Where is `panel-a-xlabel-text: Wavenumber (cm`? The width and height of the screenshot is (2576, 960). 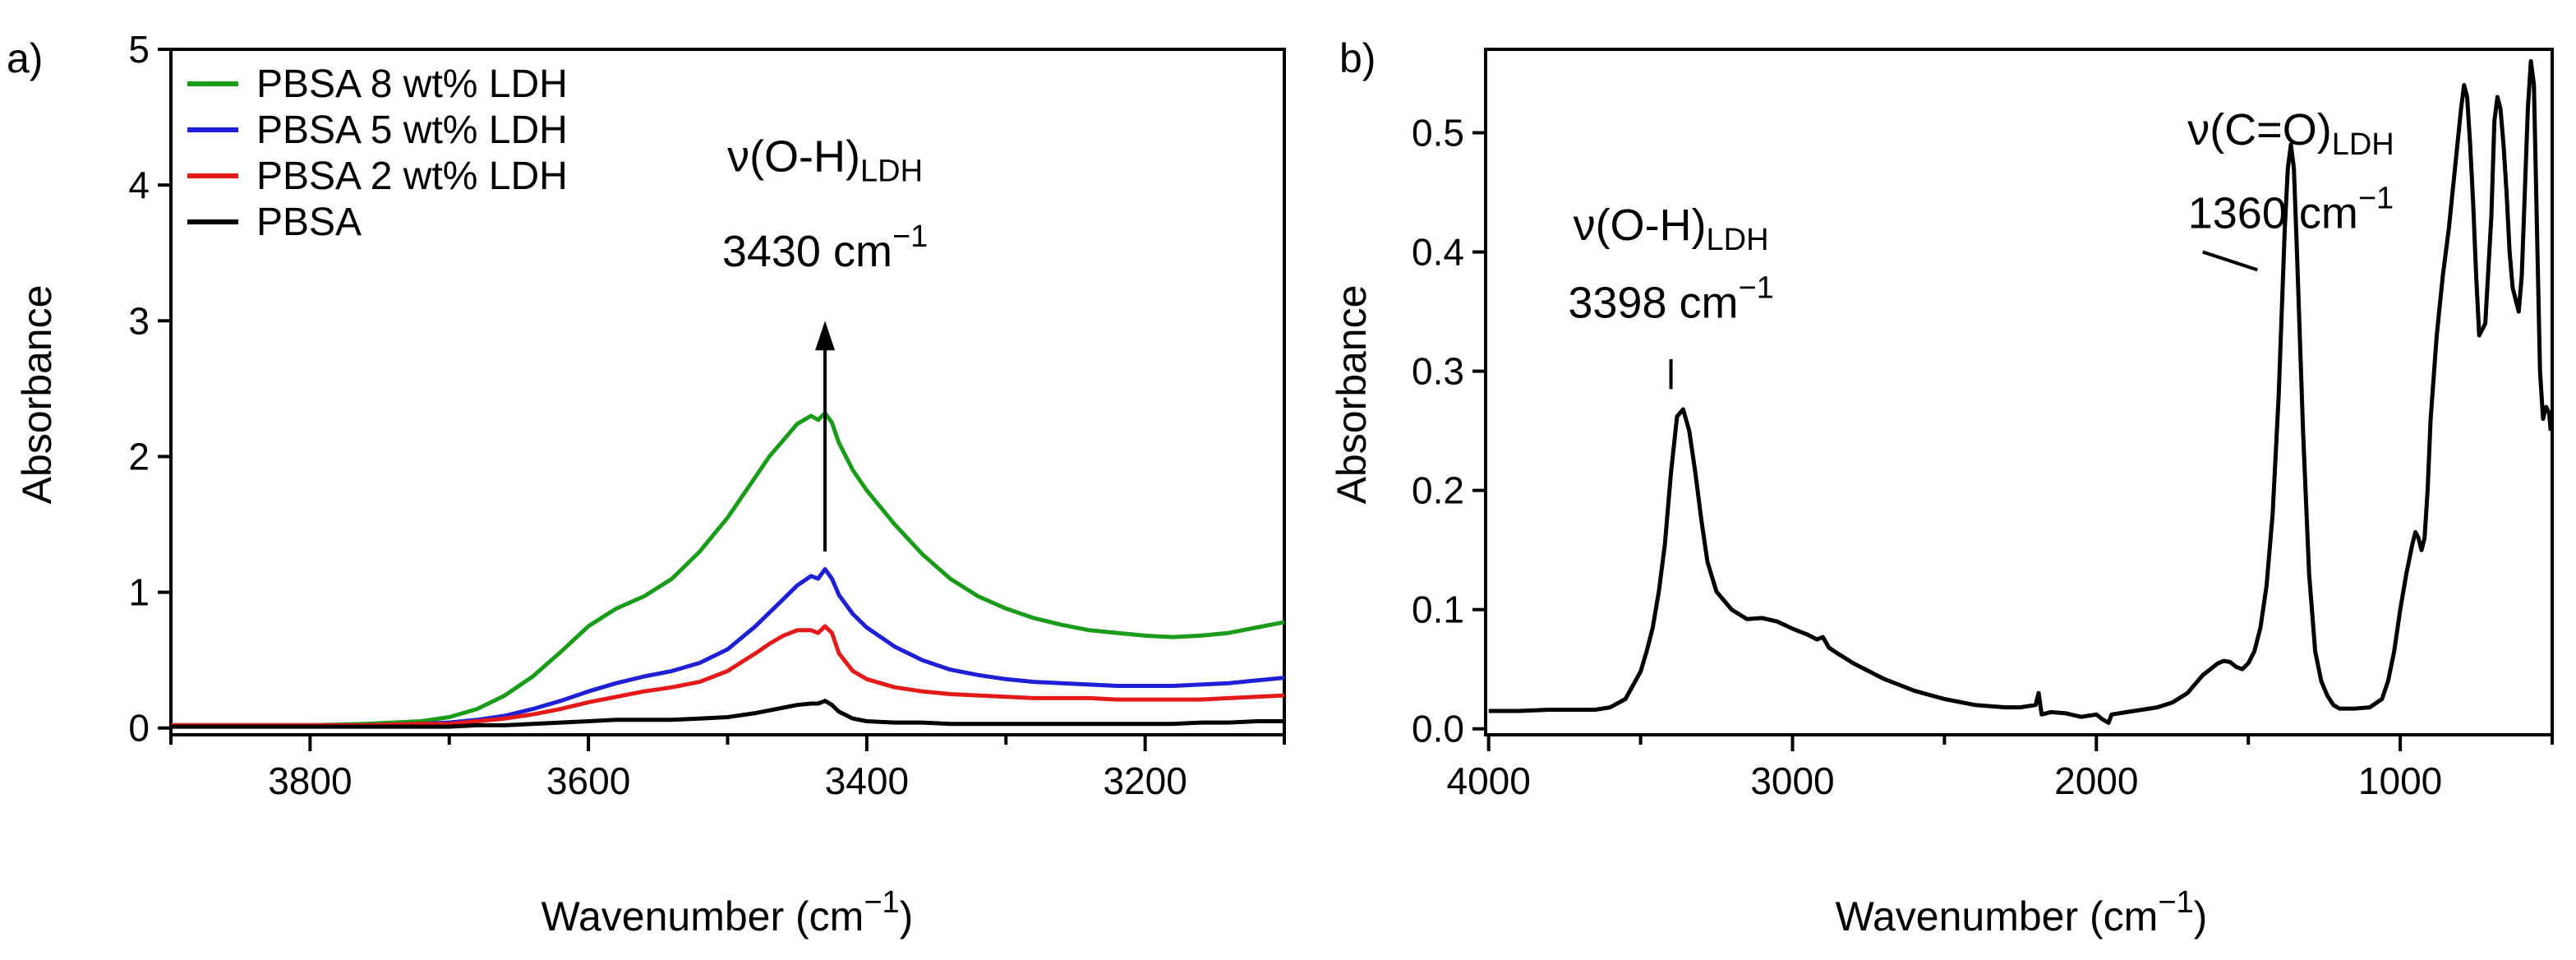 panel-a-xlabel-text: Wavenumber (cm is located at coordinates (702, 916).